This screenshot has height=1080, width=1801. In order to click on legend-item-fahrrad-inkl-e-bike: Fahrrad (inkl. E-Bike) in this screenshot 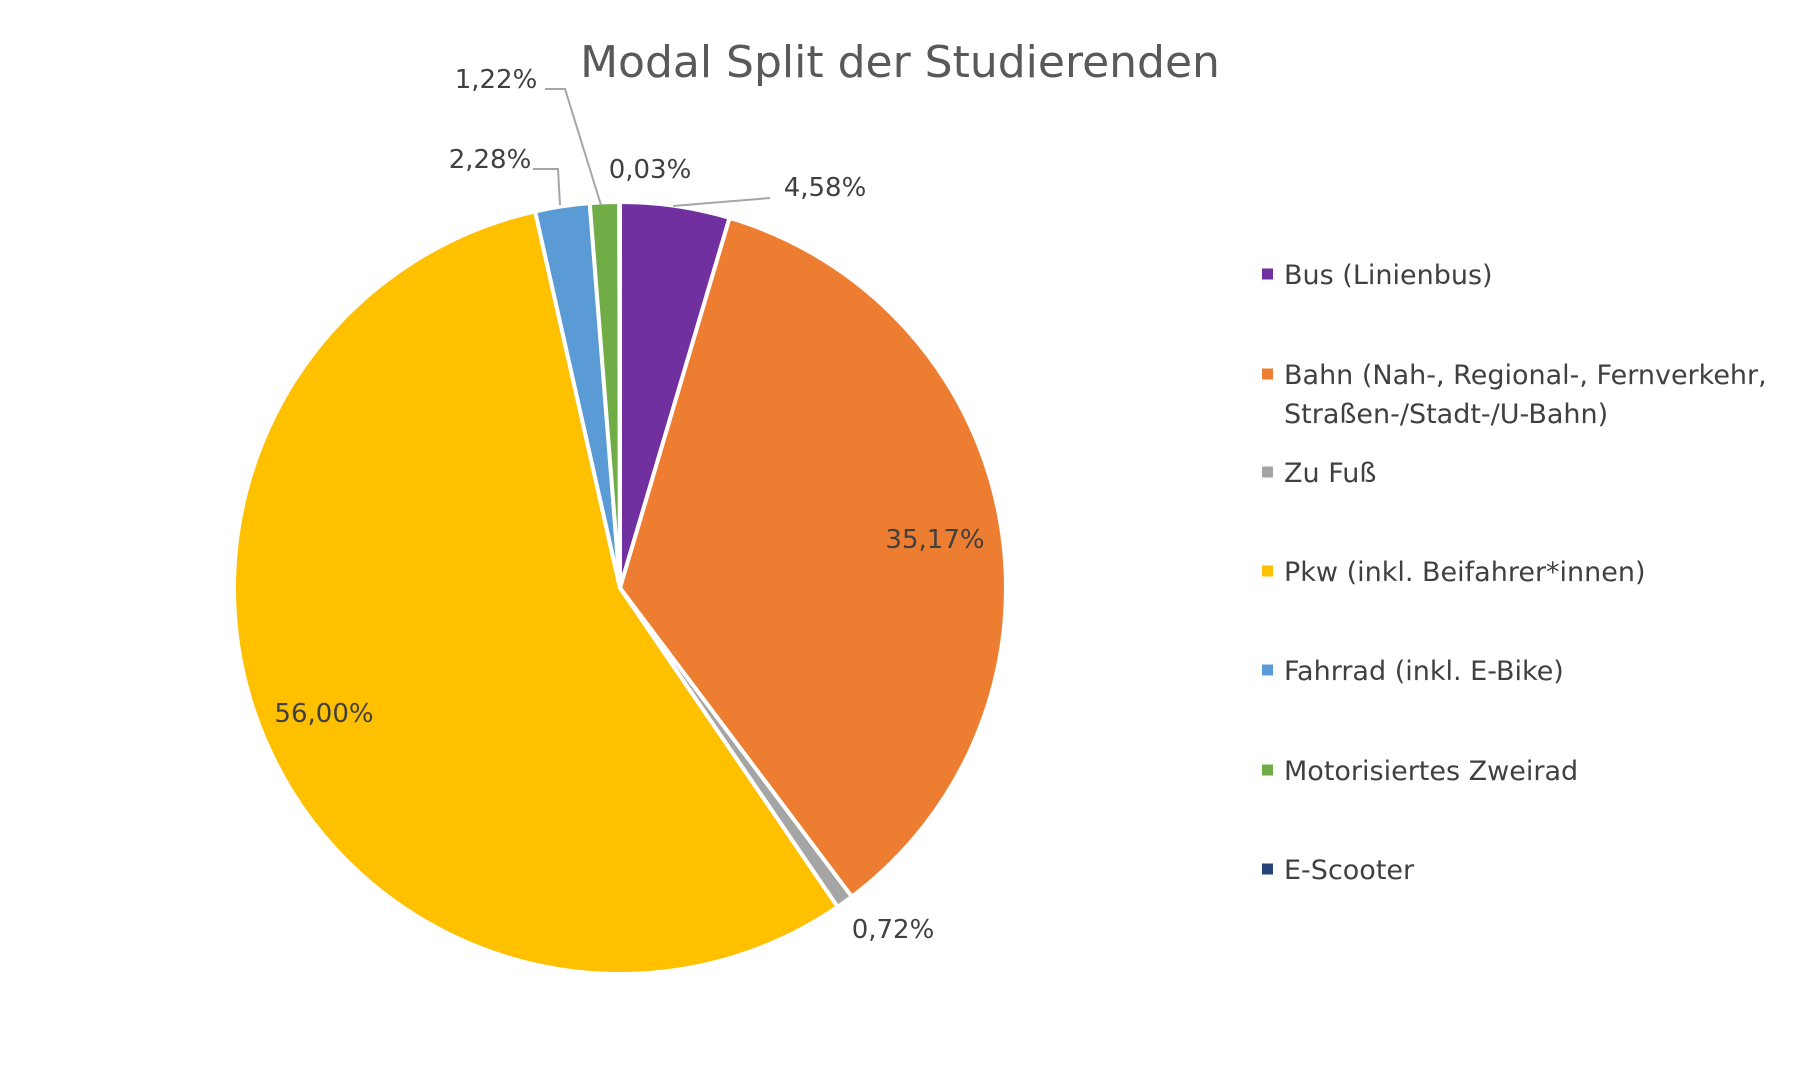, I will do `click(1413, 671)`.